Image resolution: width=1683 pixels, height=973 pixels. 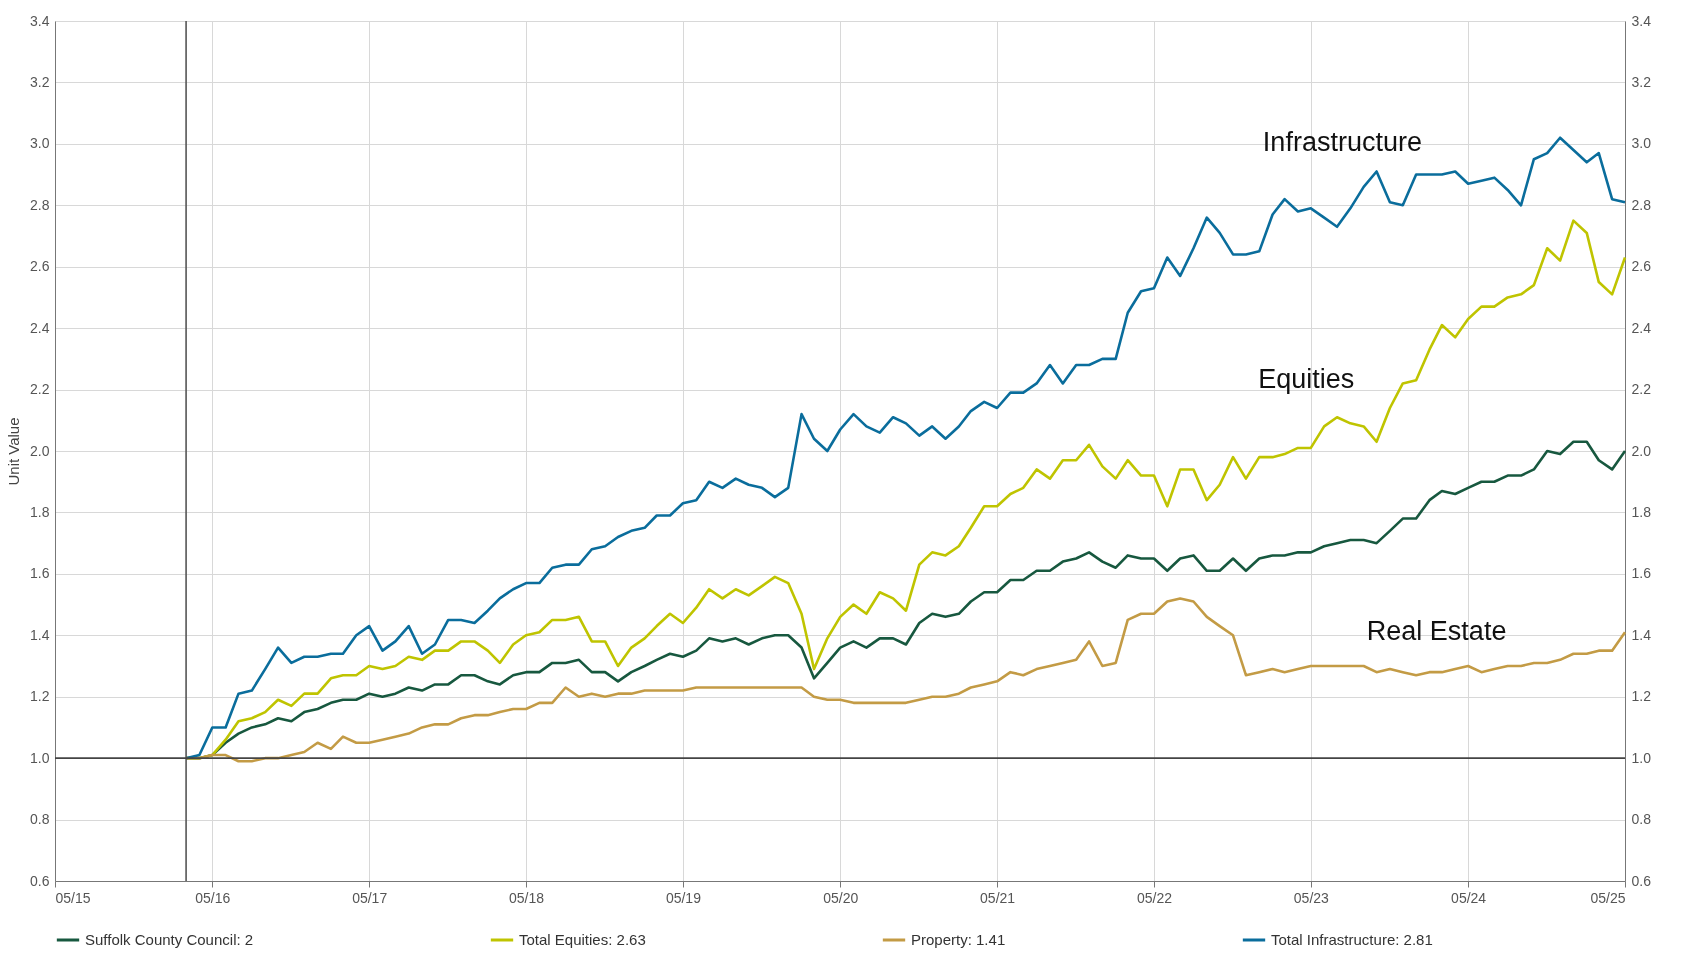 I want to click on annotation: Equities, so click(x=1306, y=378).